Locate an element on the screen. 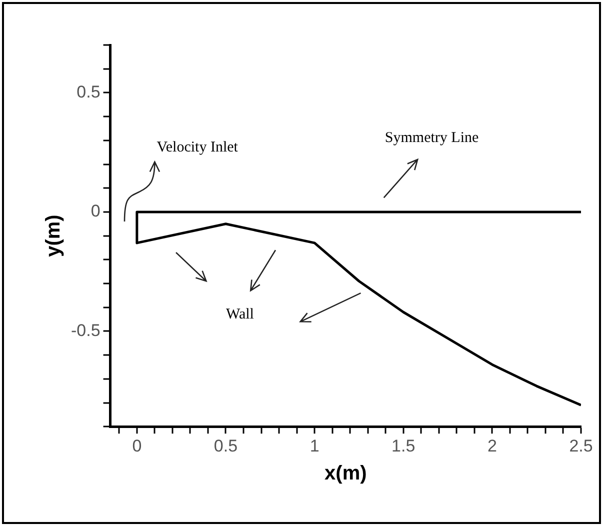 The width and height of the screenshot is (603, 526). x-tick-label: 2.5 is located at coordinates (581, 446).